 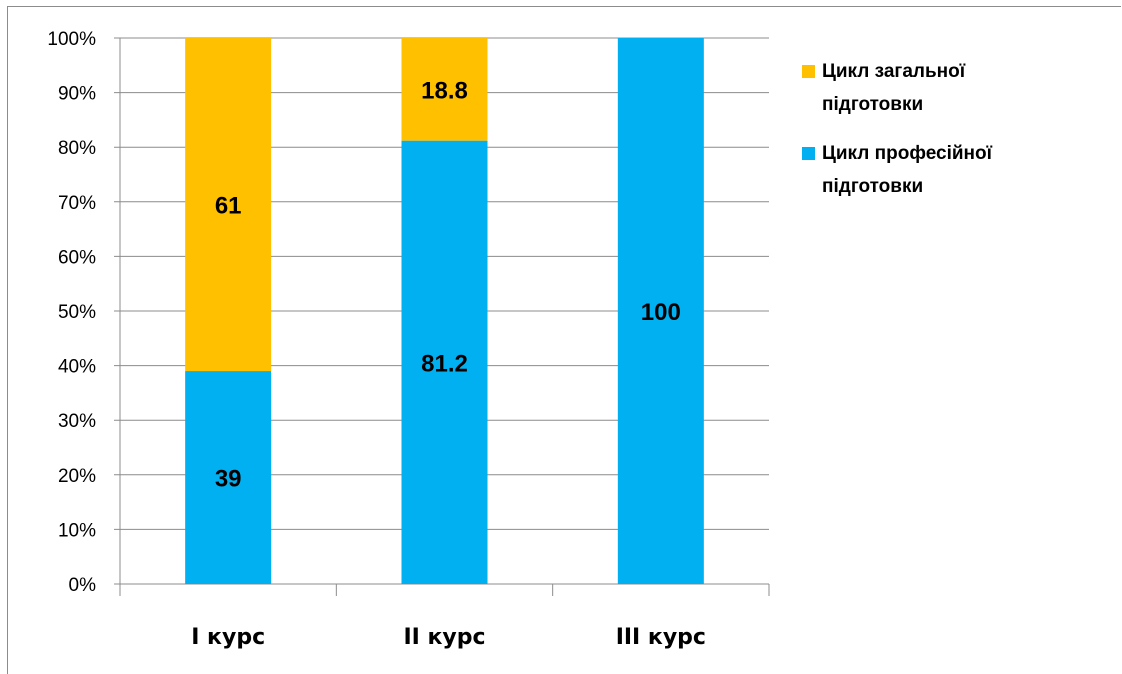 What do you see at coordinates (907, 153) in the screenshot?
I see `legend-label: Цикл професійної` at bounding box center [907, 153].